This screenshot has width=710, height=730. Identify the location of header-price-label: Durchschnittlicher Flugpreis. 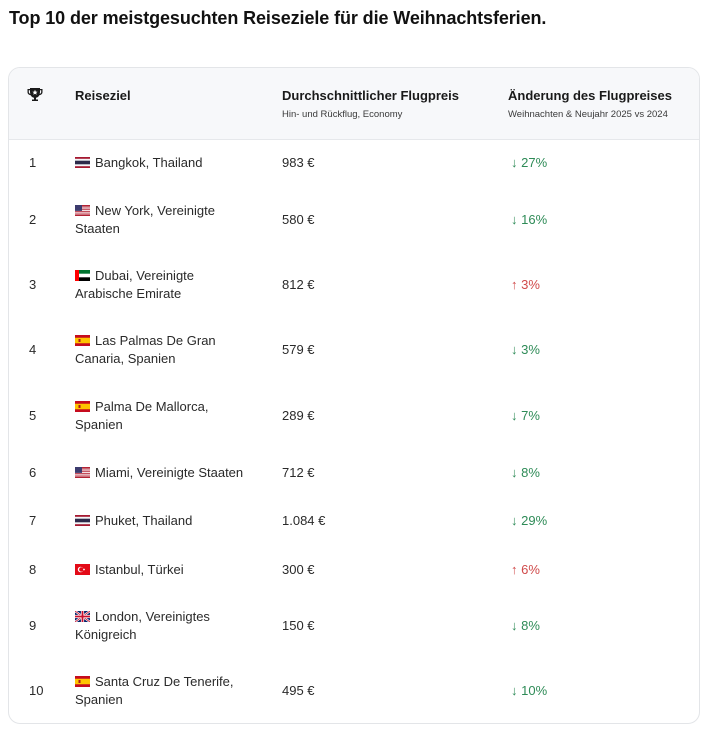
(370, 95).